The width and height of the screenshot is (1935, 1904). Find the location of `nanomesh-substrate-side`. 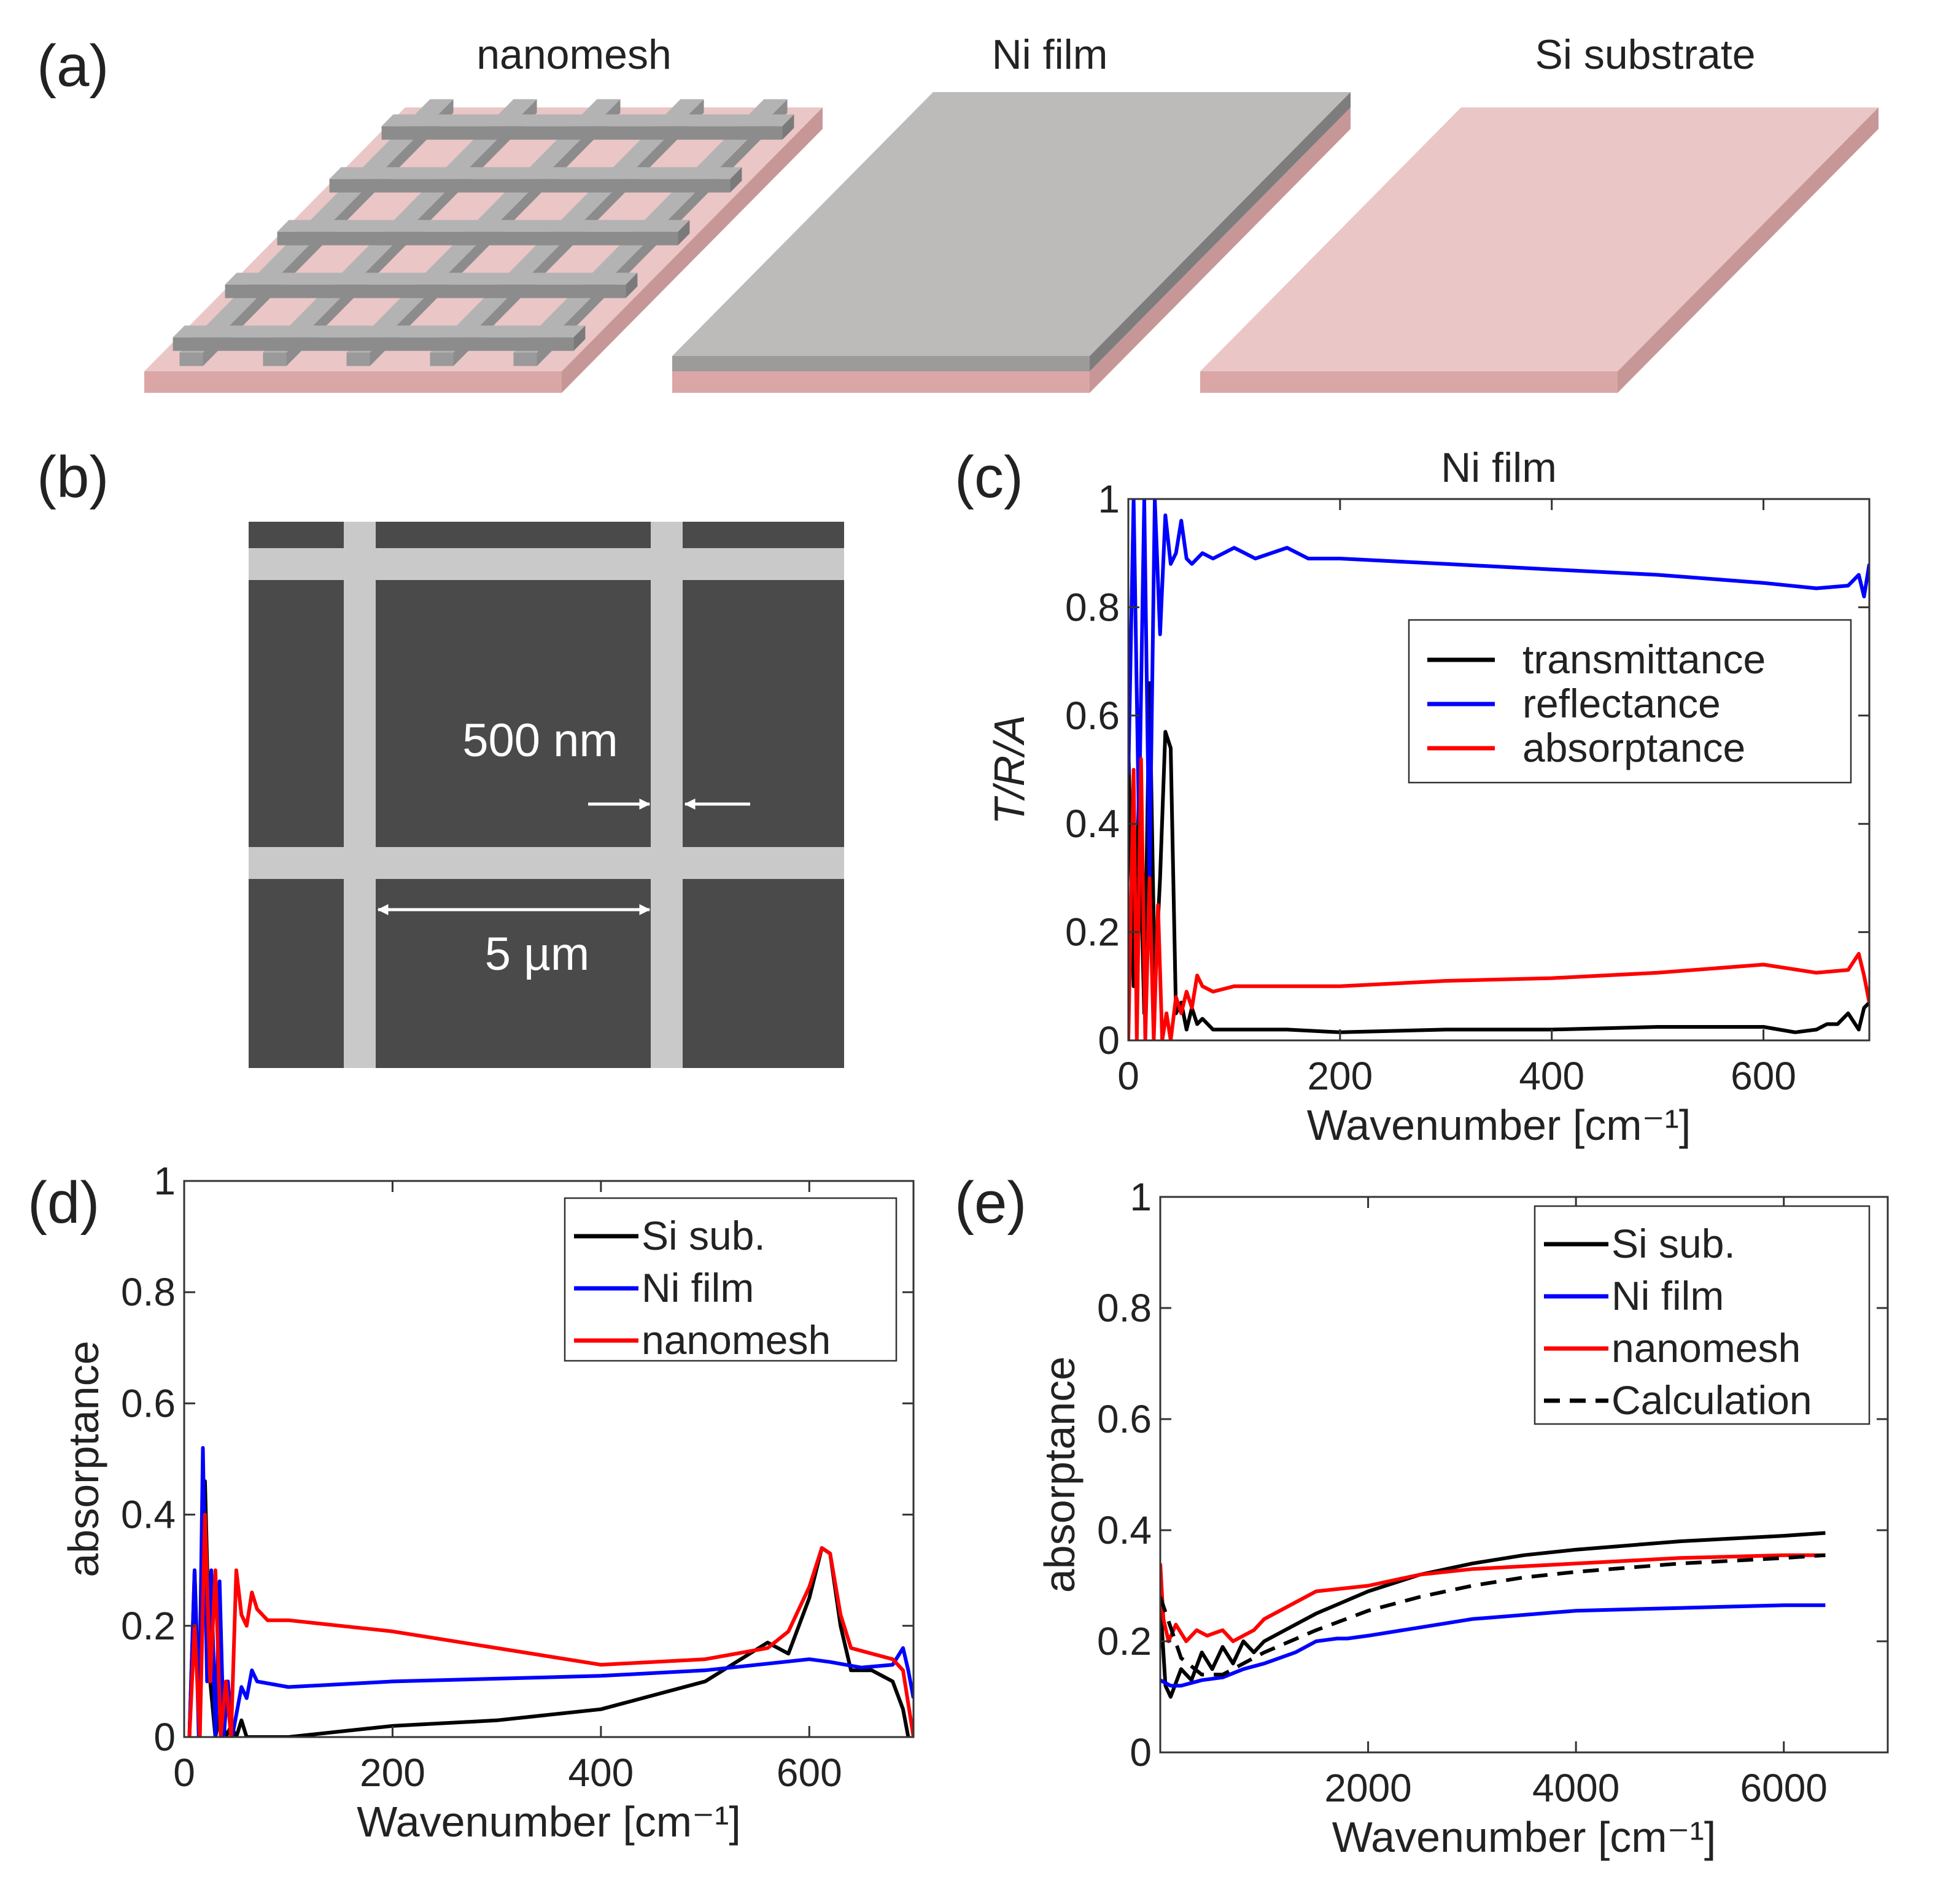

nanomesh-substrate-side is located at coordinates (692, 250).